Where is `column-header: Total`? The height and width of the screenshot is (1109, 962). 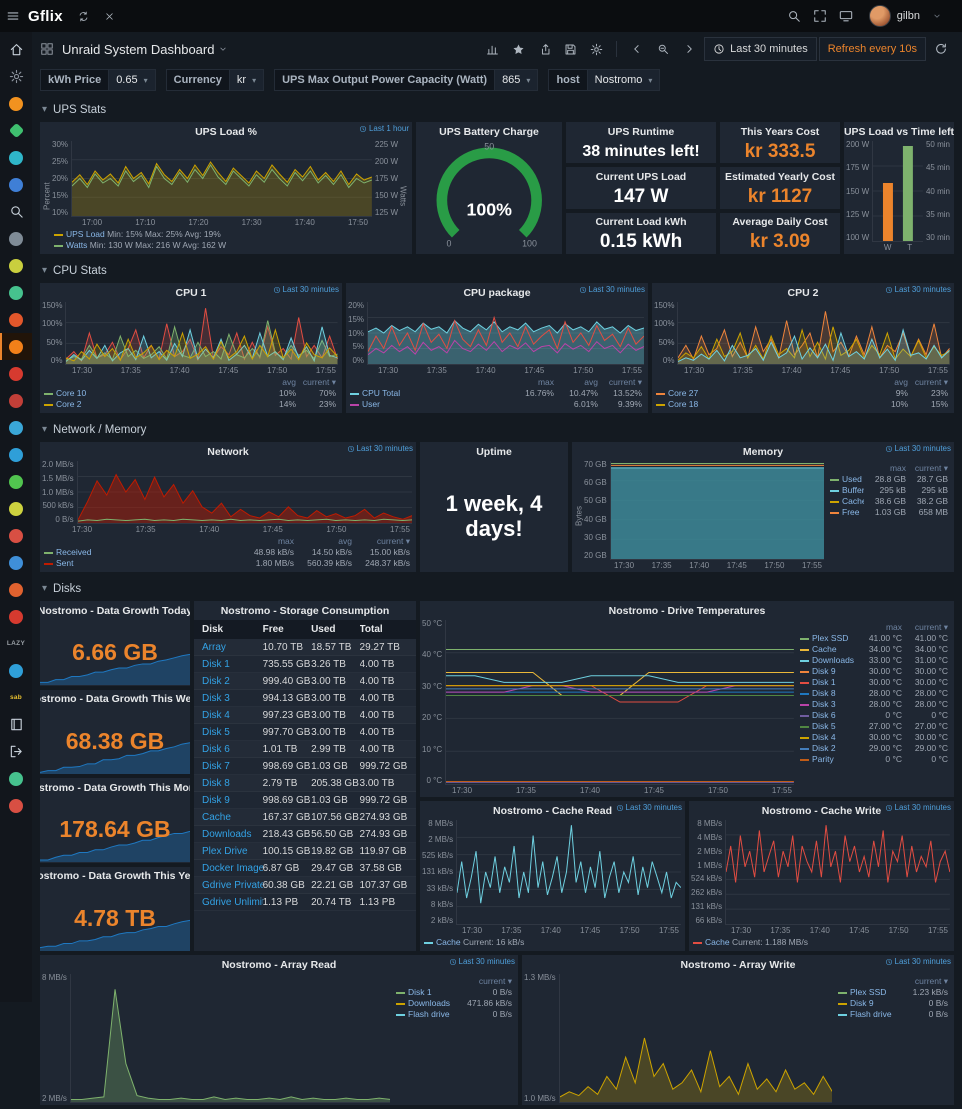 column-header: Total is located at coordinates (371, 629).